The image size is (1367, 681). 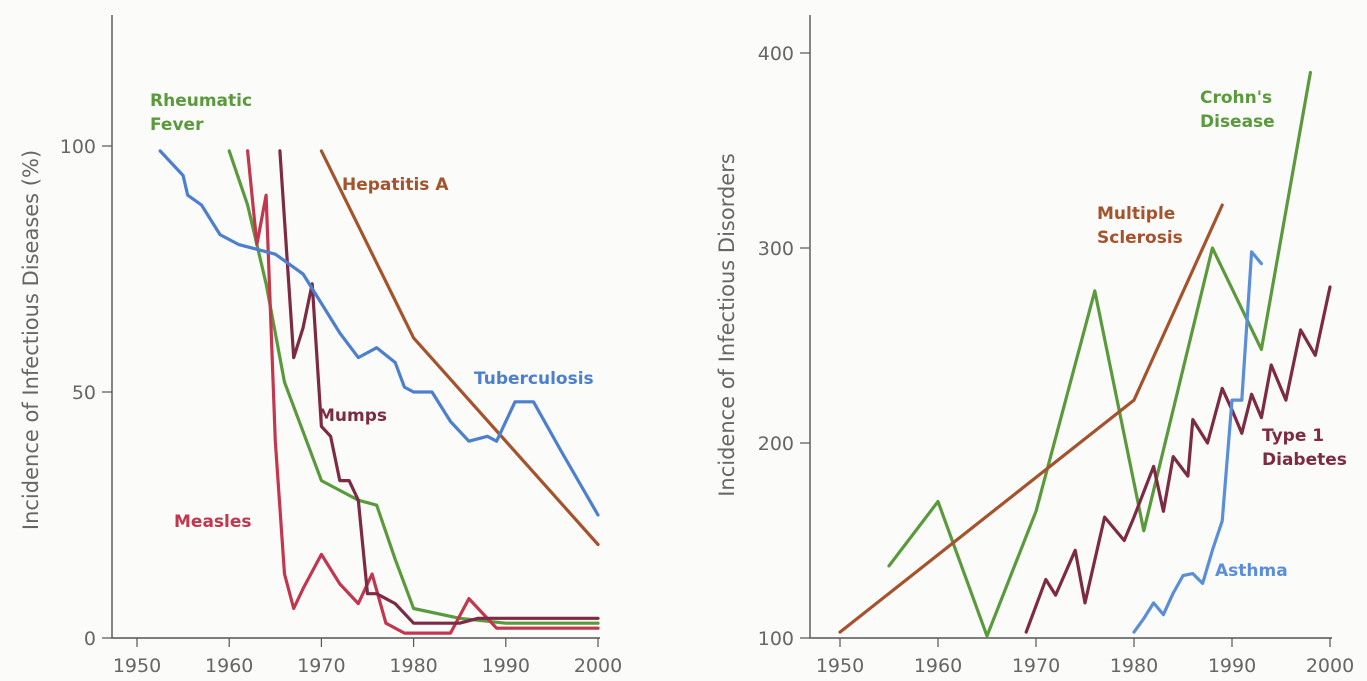 I want to click on series-line-asthma, so click(x=1198, y=442).